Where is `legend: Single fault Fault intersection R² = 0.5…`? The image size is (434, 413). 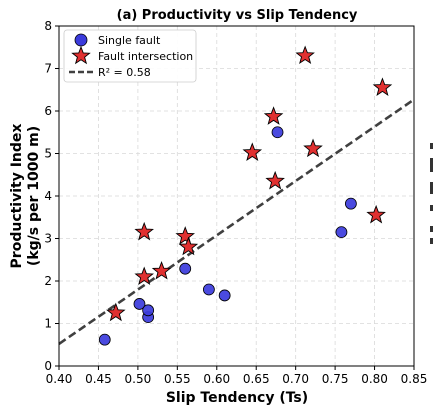 legend: Single fault Fault intersection R² = 0.5… is located at coordinates (130, 56).